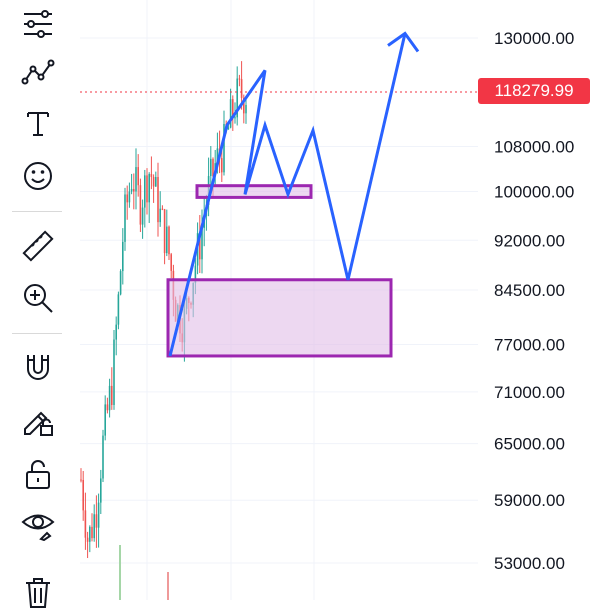 This screenshot has width=600, height=616. I want to click on price-axis-label: 84500.00, so click(529, 290).